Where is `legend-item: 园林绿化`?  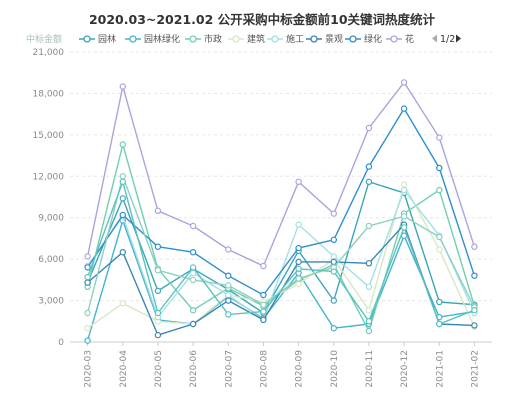
legend-item: 园林绿化 is located at coordinates (152, 39).